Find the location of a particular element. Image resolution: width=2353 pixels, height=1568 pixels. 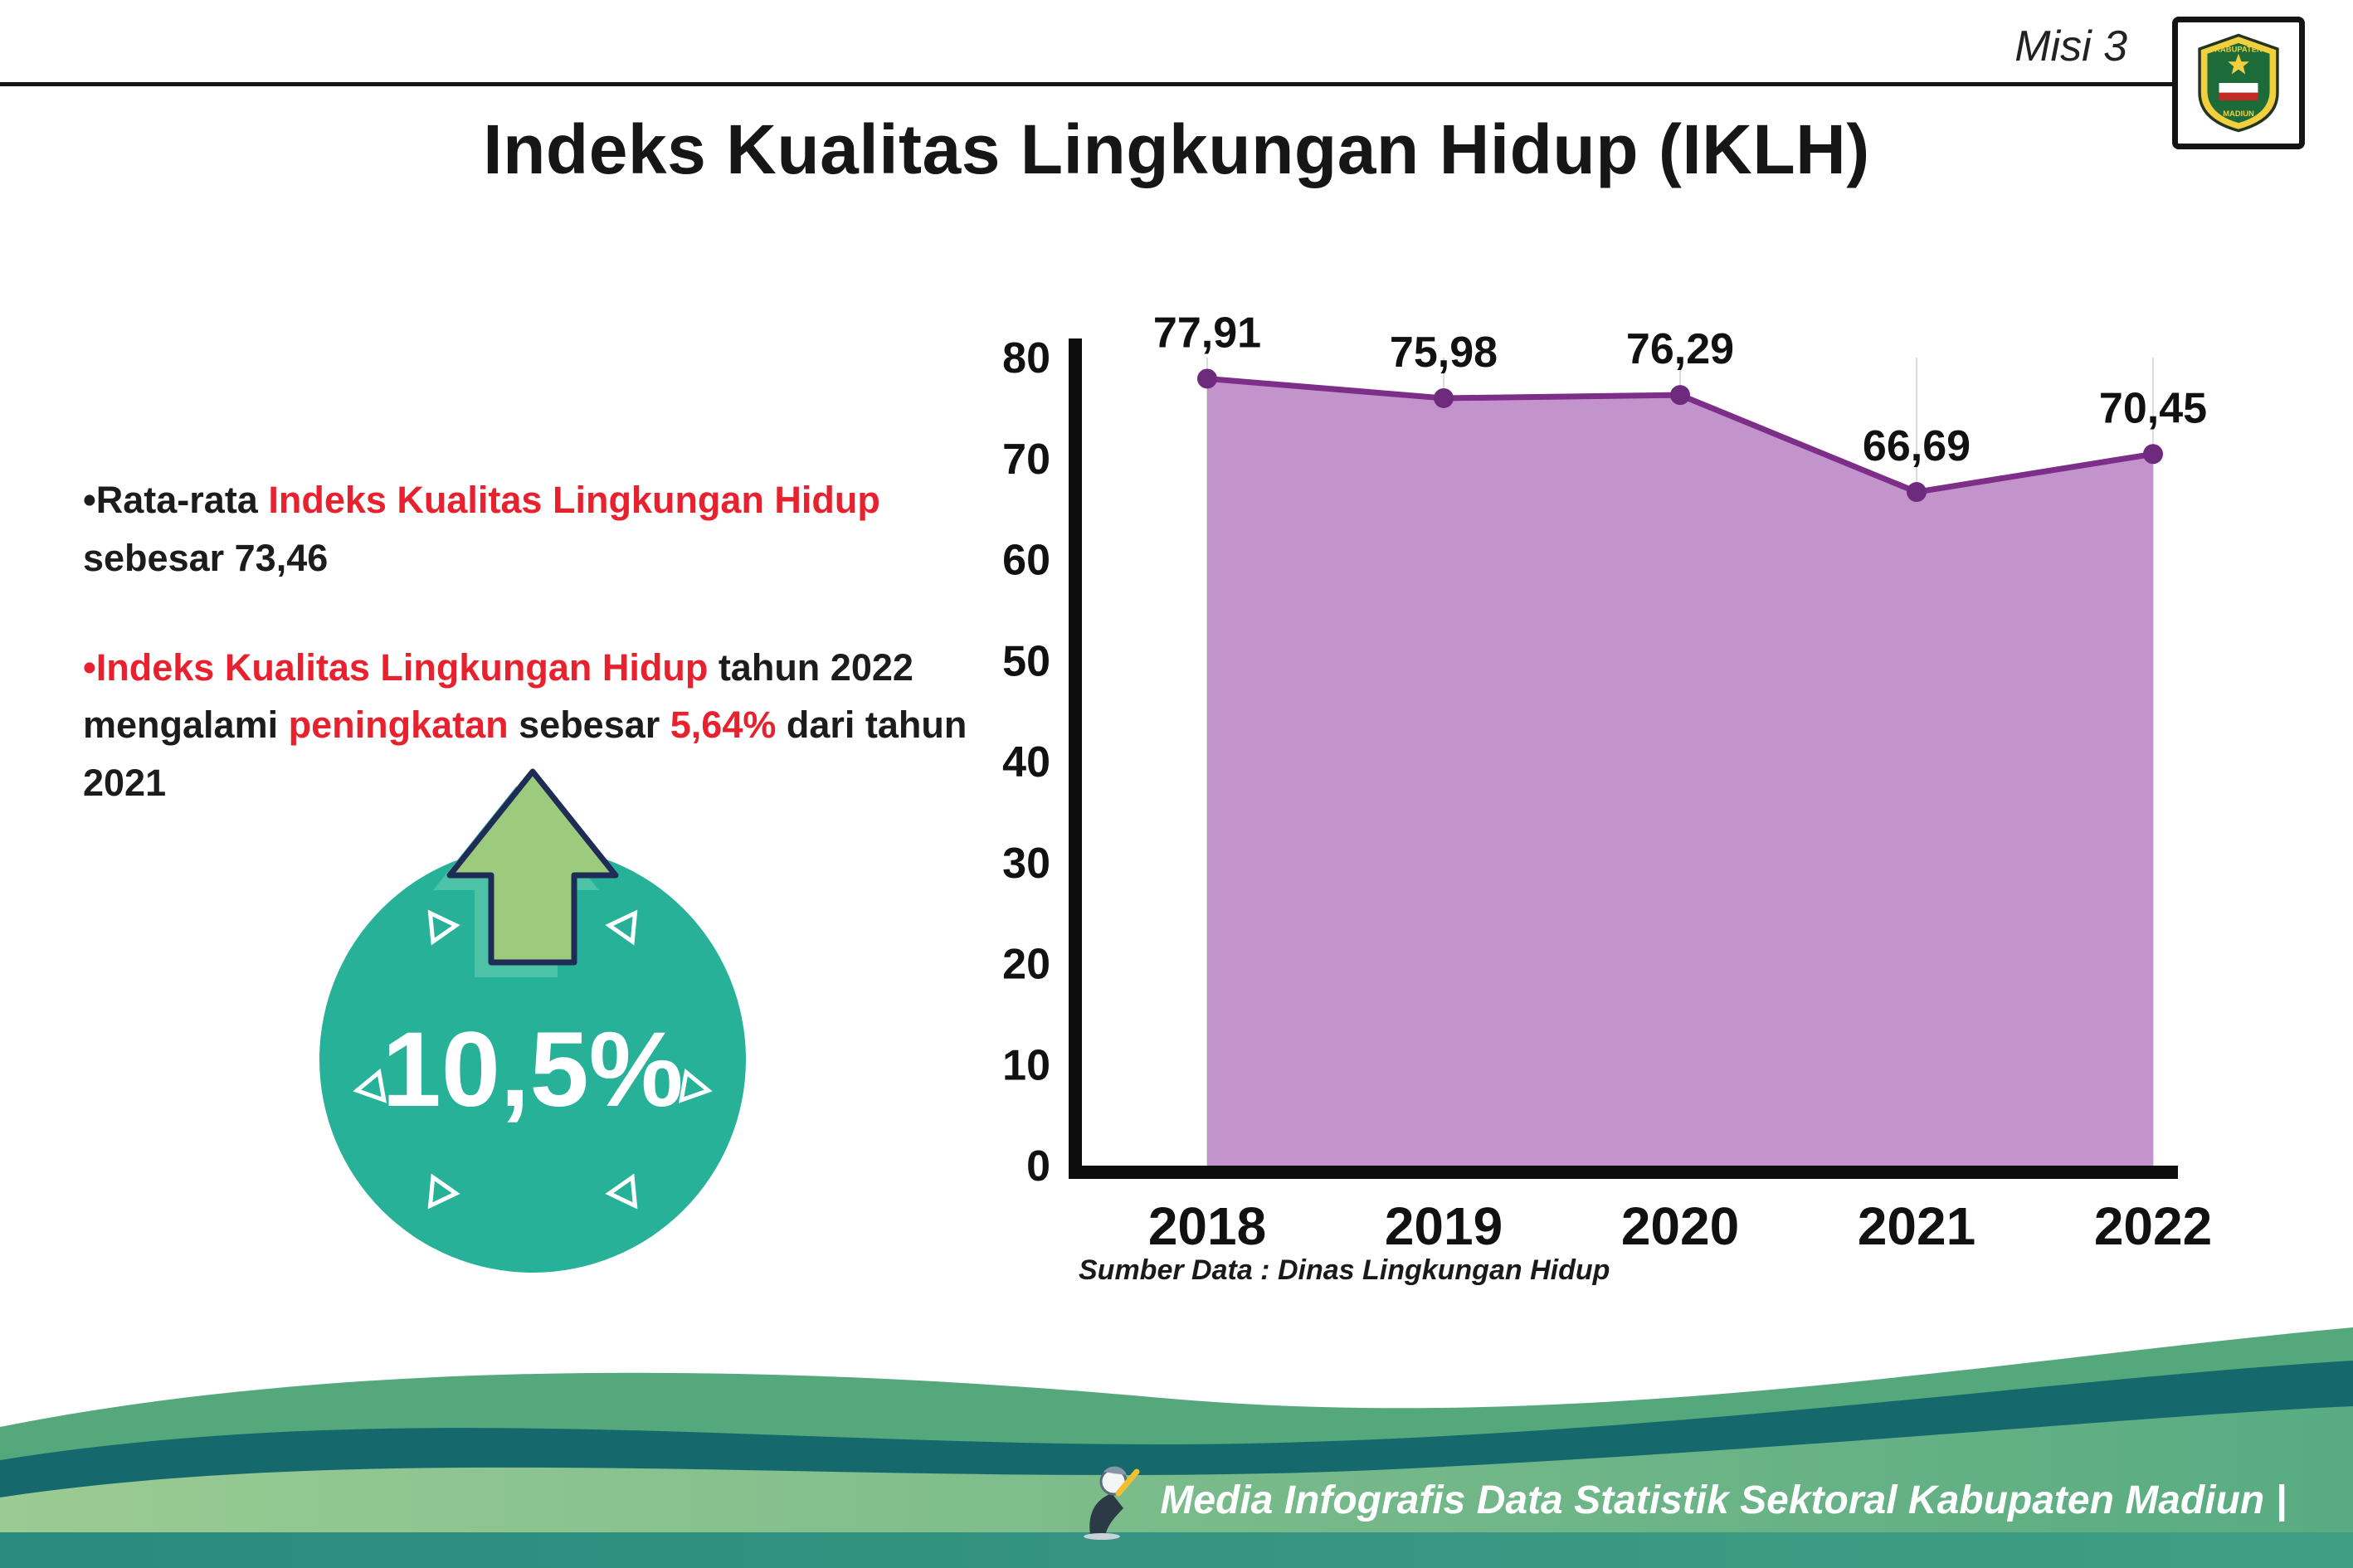

increase-badge: 10,5% is located at coordinates (532, 1020).